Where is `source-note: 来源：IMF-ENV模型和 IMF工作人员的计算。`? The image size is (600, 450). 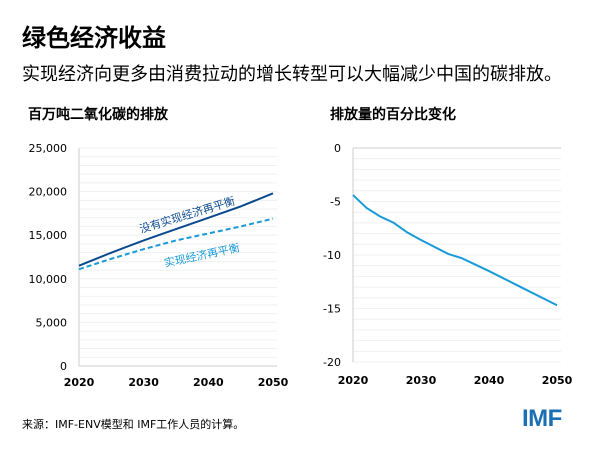
source-note: 来源：IMF-ENV模型和 IMF工作人员的计算。 is located at coordinates (133, 424).